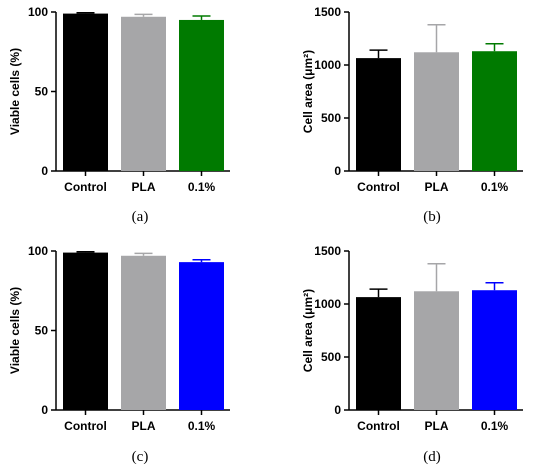 Image resolution: width=550 pixels, height=473 pixels. What do you see at coordinates (140, 217) in the screenshot?
I see `panel-label: (a)` at bounding box center [140, 217].